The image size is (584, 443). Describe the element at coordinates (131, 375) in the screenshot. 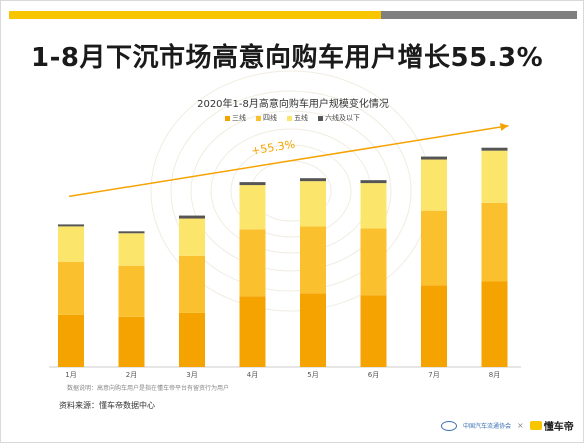

I see `x-tick-label: 2月` at that location.